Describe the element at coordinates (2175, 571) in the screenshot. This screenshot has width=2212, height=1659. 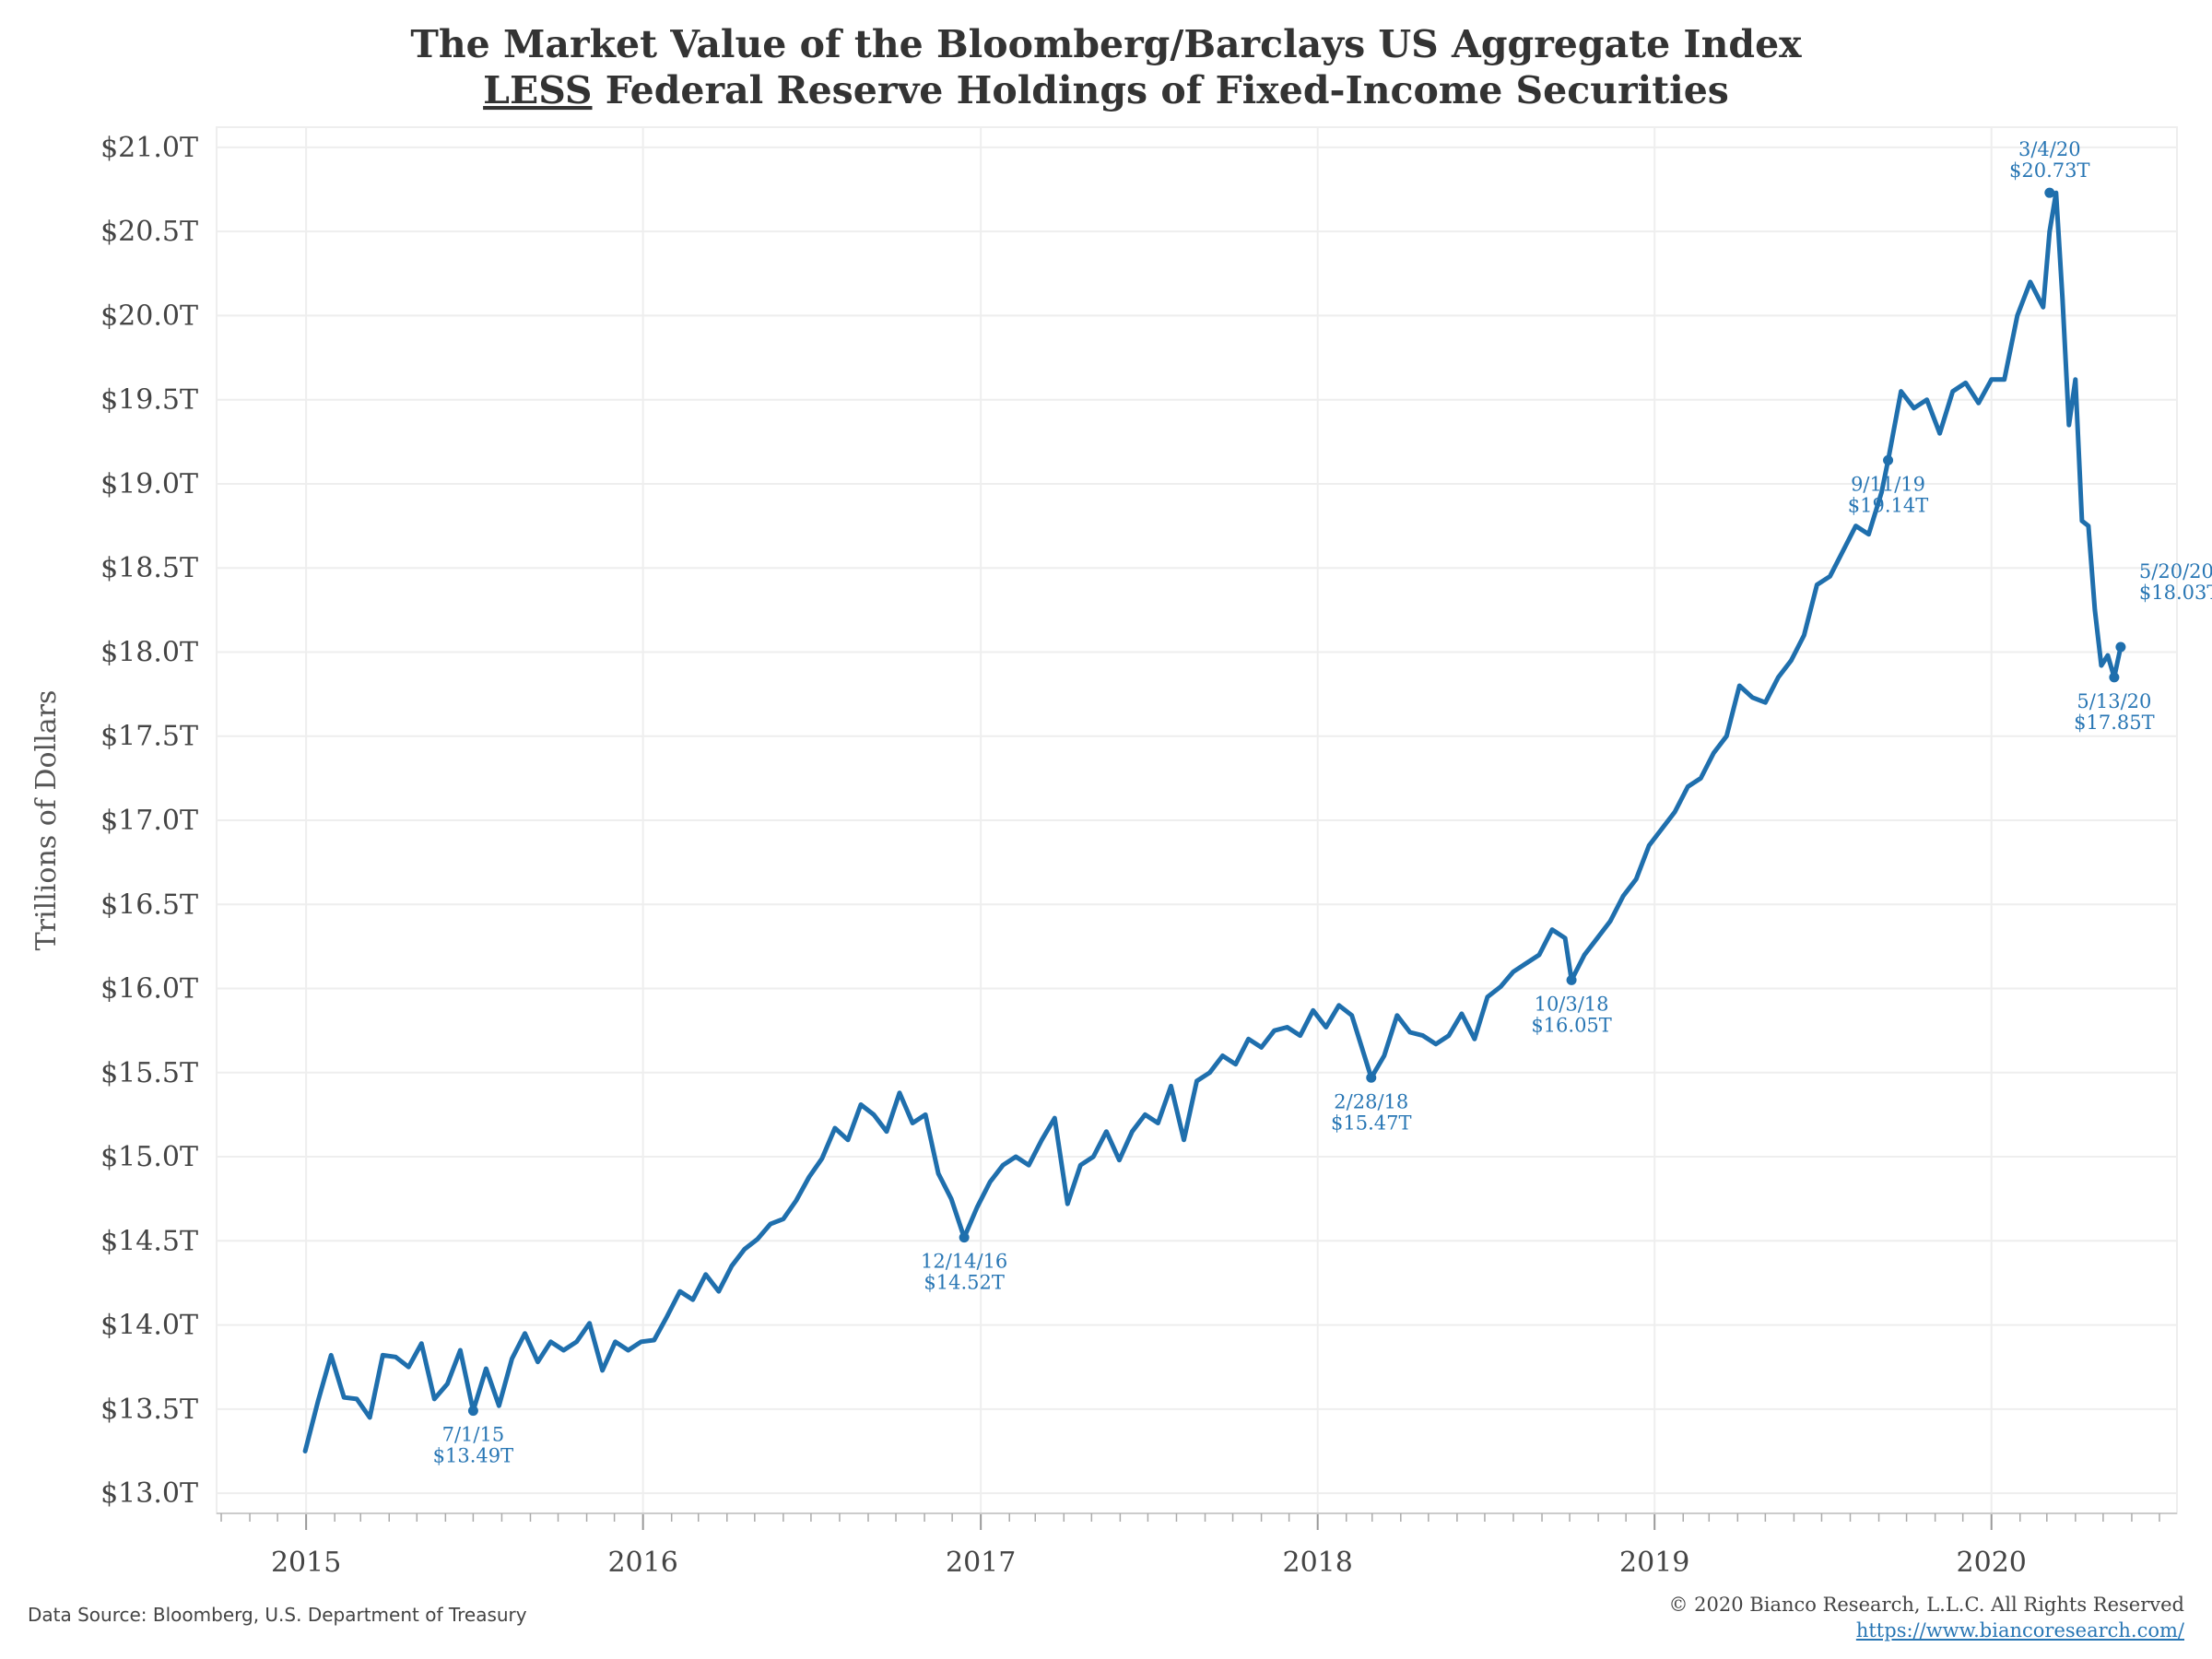
I see `annotation-date: 5/20/20` at that location.